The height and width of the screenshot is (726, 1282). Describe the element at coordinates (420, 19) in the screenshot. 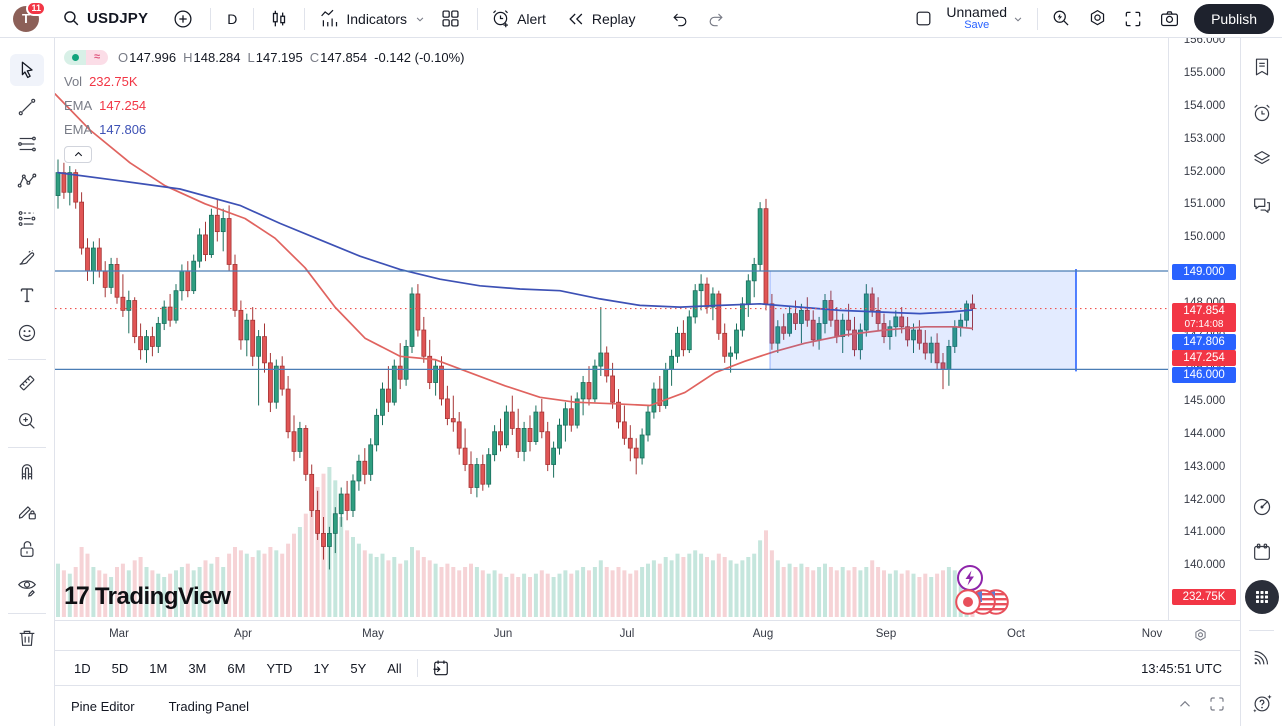

I see `chevron-down-icon` at that location.